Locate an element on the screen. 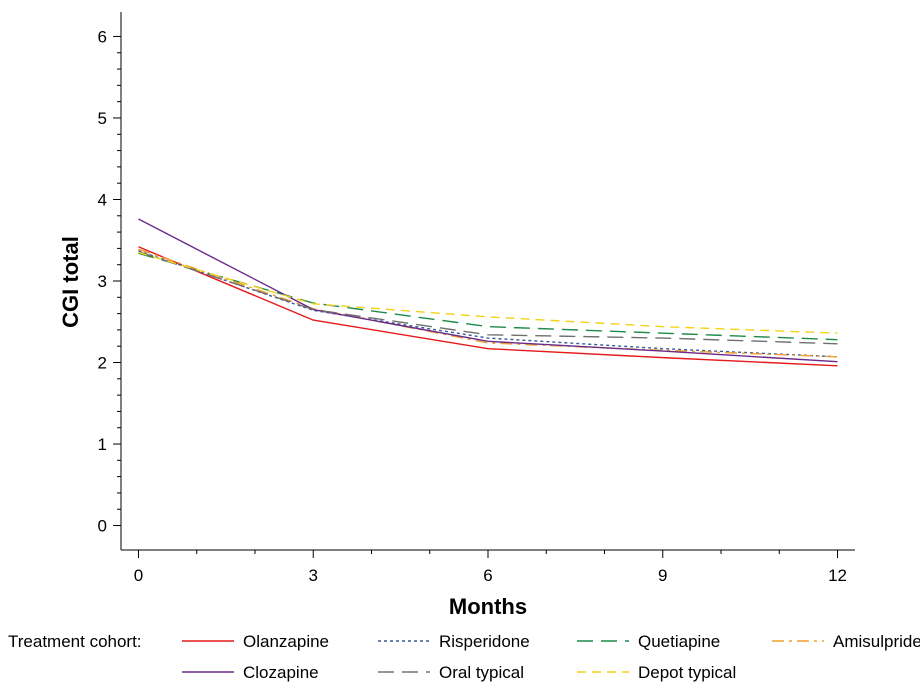  y-tick-label: 5 is located at coordinates (102, 118).